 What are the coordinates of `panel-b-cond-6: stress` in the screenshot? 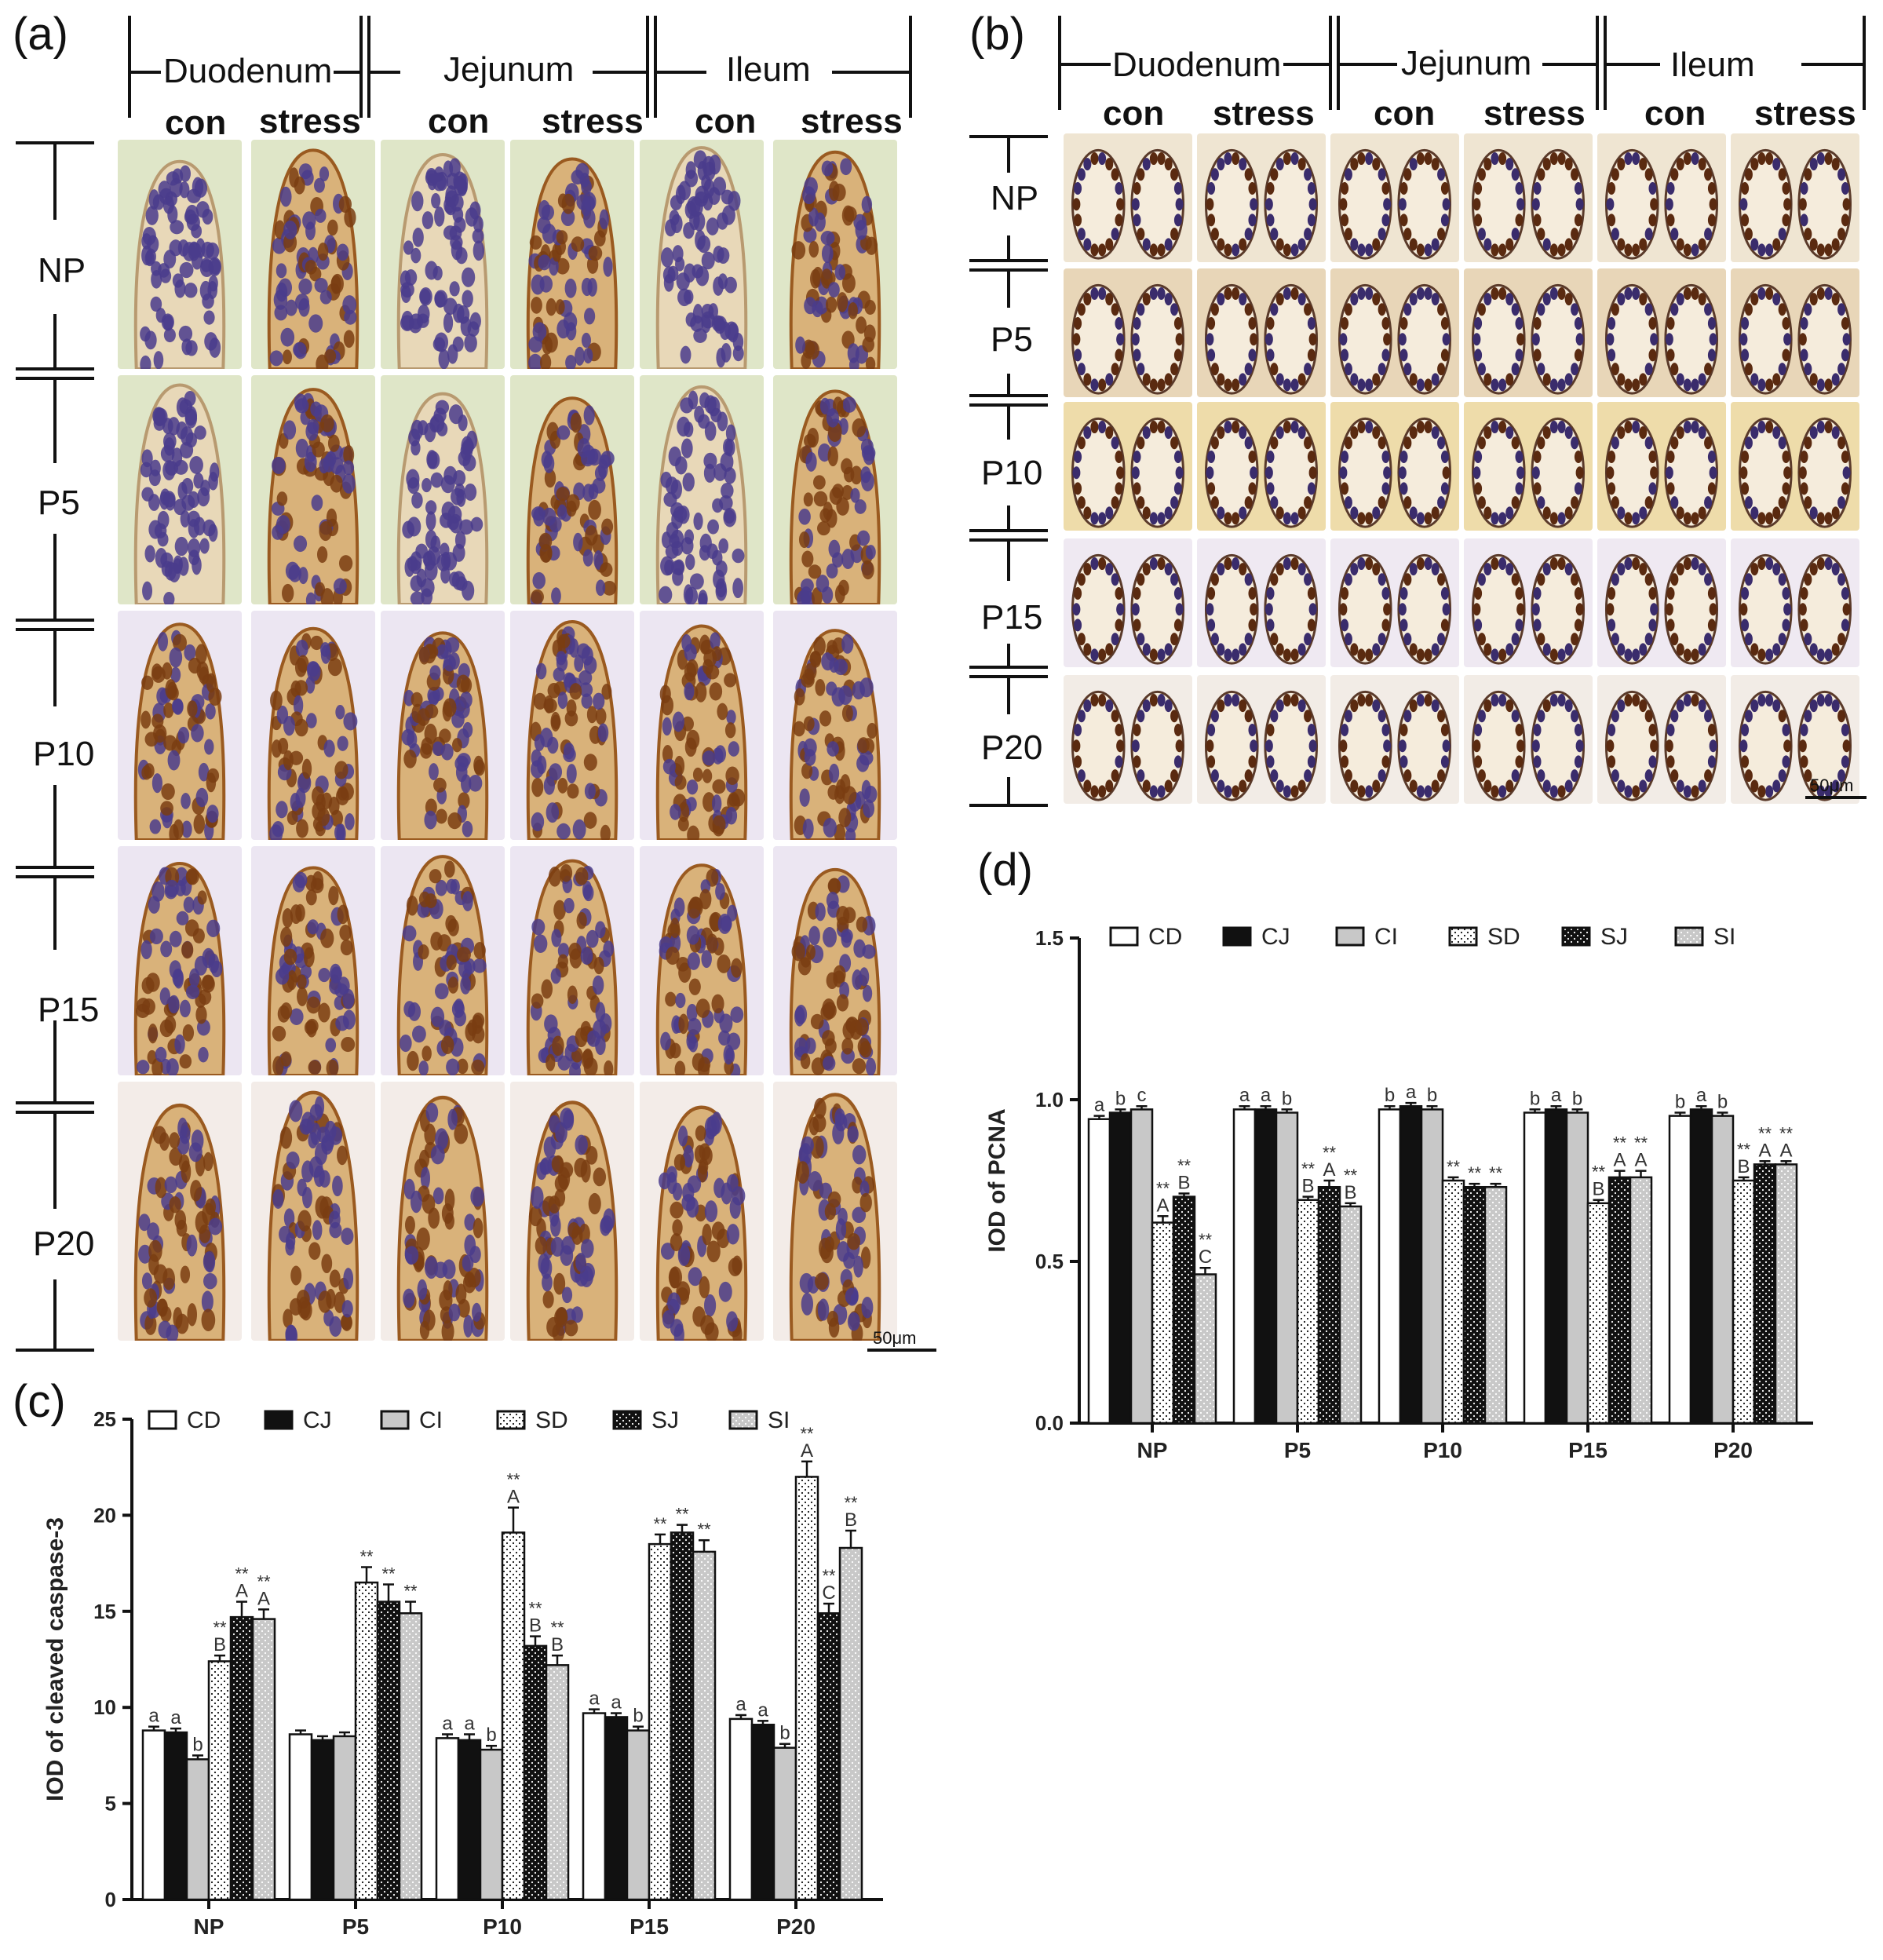 It's located at (1805, 113).